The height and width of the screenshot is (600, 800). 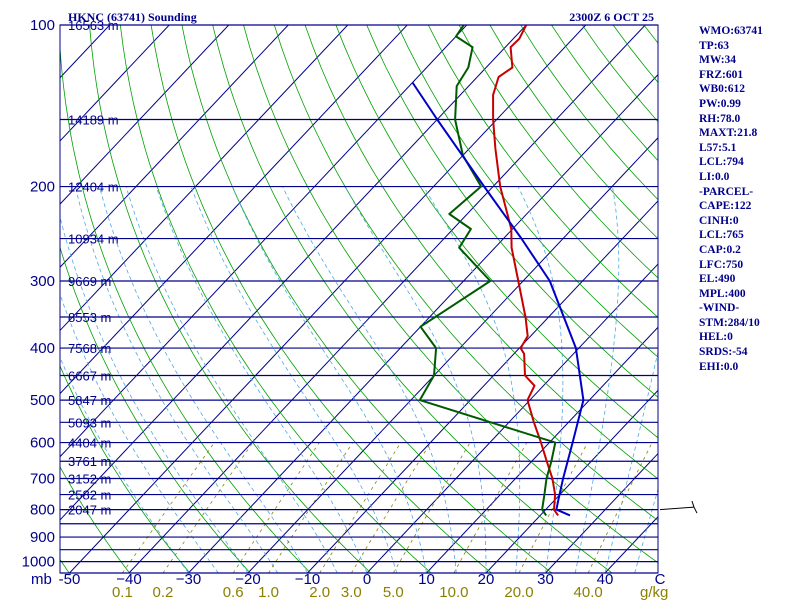 What do you see at coordinates (89, 495) in the screenshot?
I see `height-label: 2582 m` at bounding box center [89, 495].